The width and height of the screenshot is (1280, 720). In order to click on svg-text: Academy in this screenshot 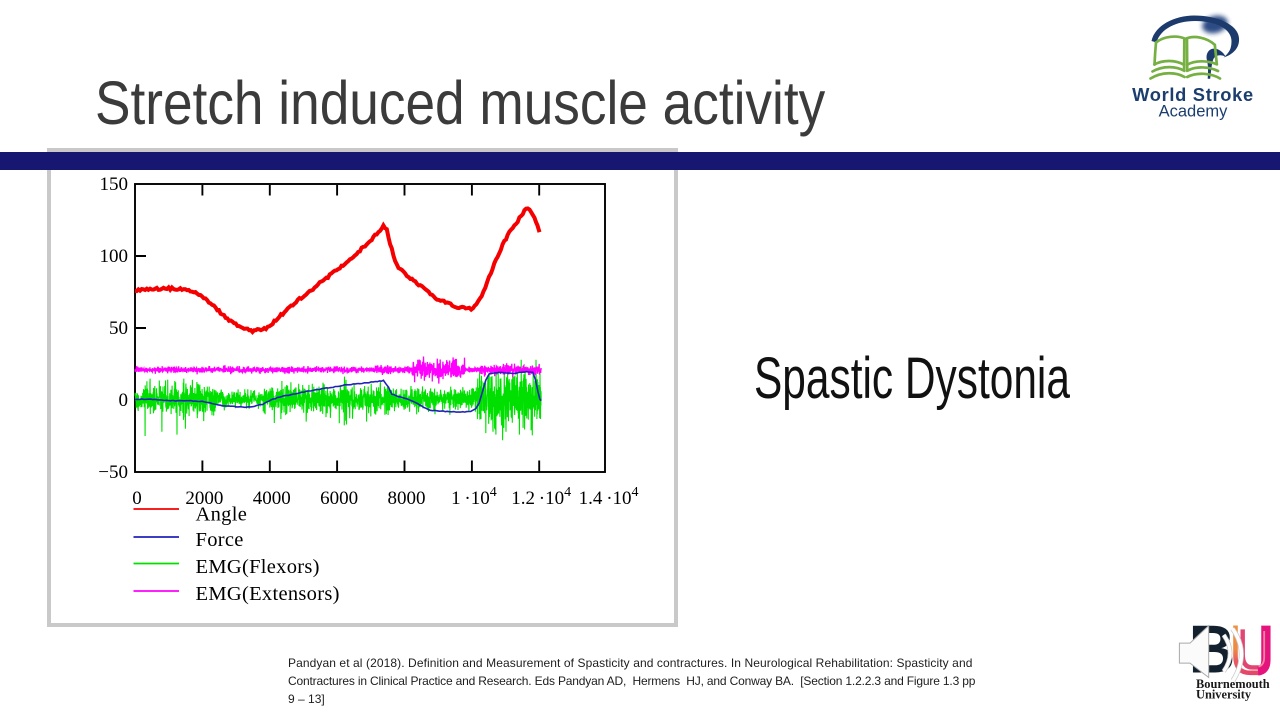, I will do `click(1194, 112)`.